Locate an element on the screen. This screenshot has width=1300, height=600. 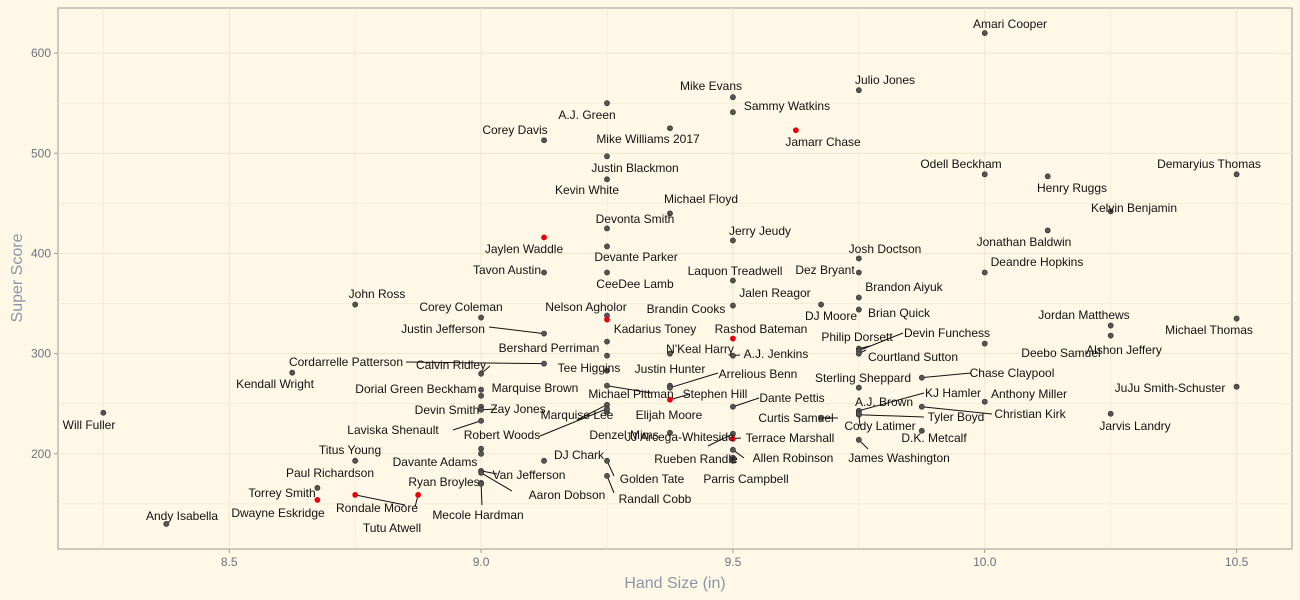
leader-robert-woods is located at coordinates (573, 422).